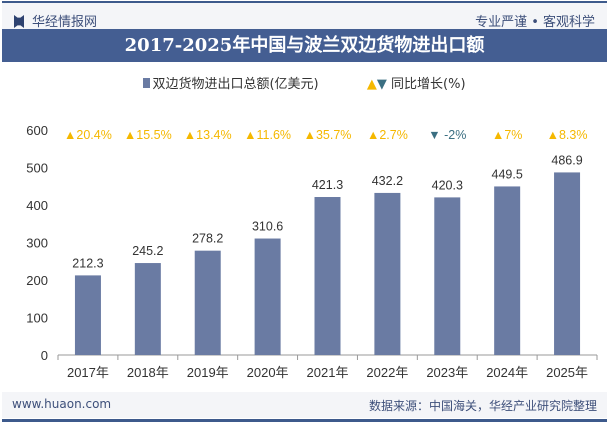 Image resolution: width=609 pixels, height=423 pixels. I want to click on legend-bar-label: 双边货物进出口总额(亿美元), so click(235, 84).